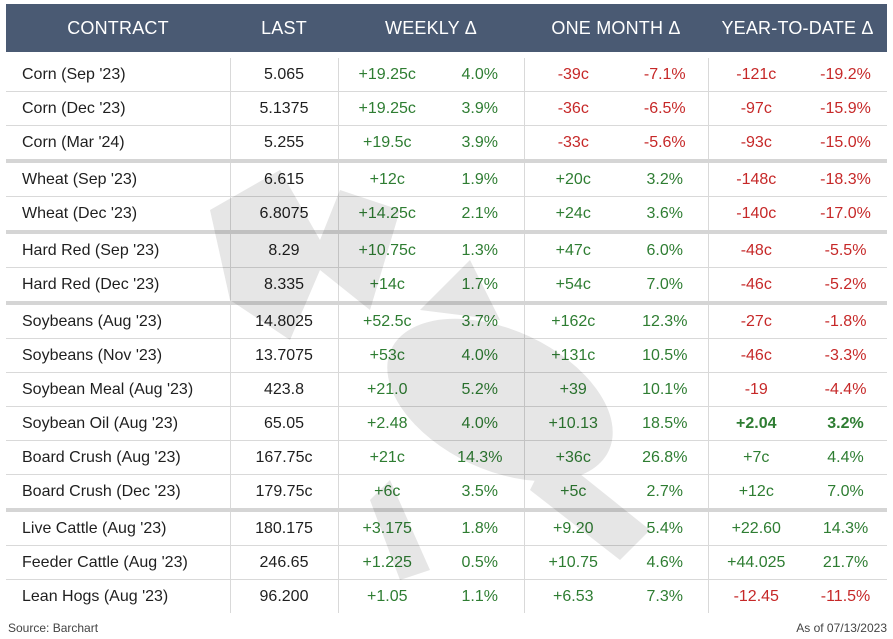  What do you see at coordinates (756, 178) in the screenshot?
I see `ytd-change-cell: -148c` at bounding box center [756, 178].